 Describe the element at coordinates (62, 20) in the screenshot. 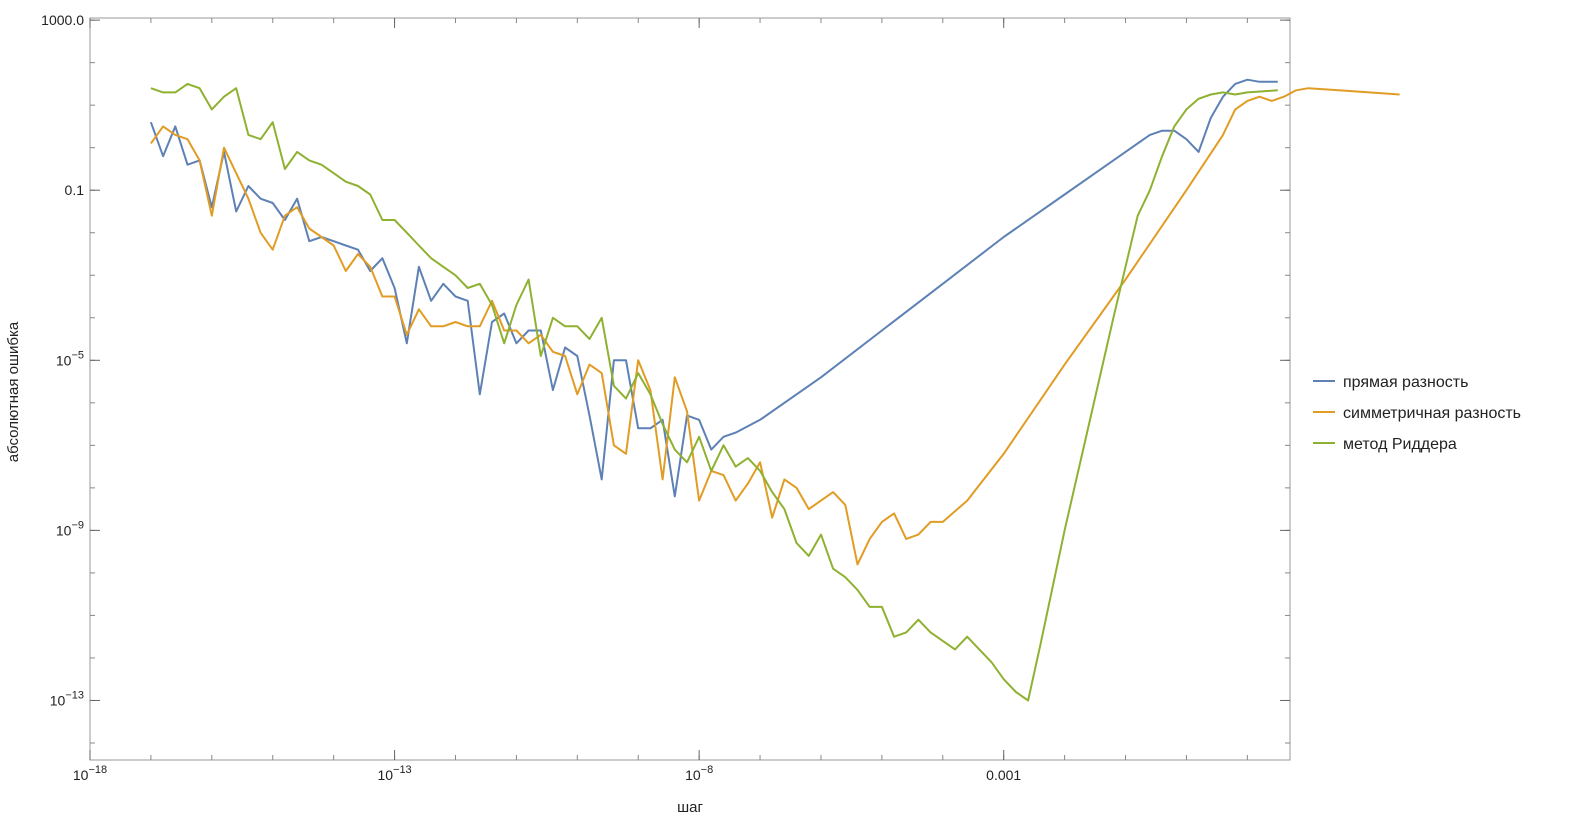

I see `y-tick-label: 1000.0` at that location.